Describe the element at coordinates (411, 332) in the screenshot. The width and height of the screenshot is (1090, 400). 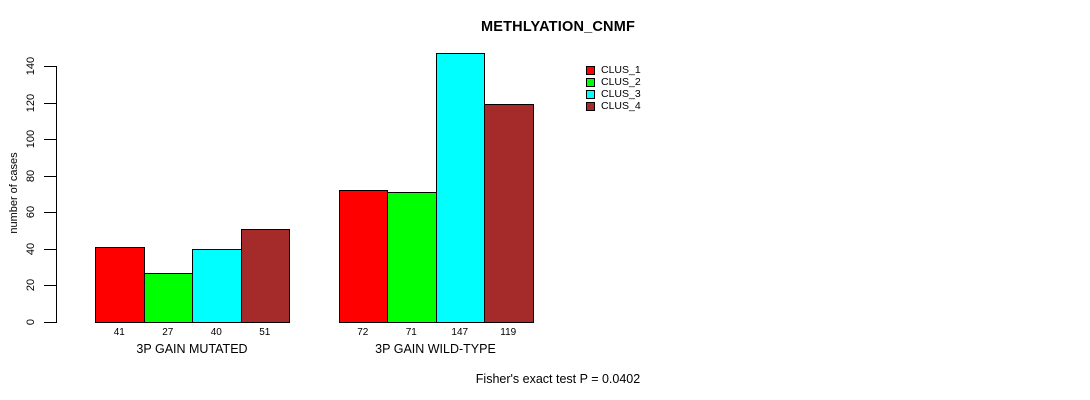
I see `bar-value-label: 71` at that location.